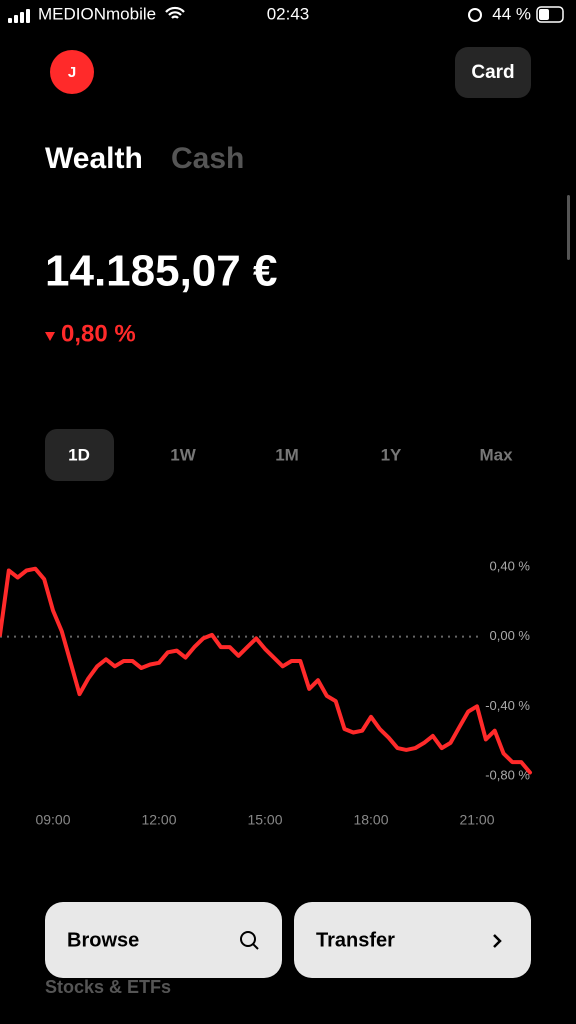  I want to click on chevron-icon, so click(497, 941).